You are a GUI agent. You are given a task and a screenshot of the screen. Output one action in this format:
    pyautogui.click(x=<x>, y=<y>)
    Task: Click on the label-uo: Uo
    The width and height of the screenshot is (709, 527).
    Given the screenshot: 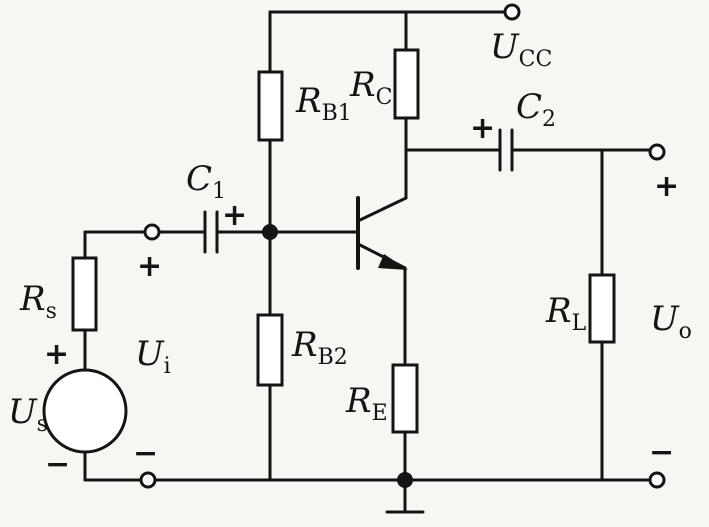 What is the action you would take?
    pyautogui.click(x=671, y=321)
    